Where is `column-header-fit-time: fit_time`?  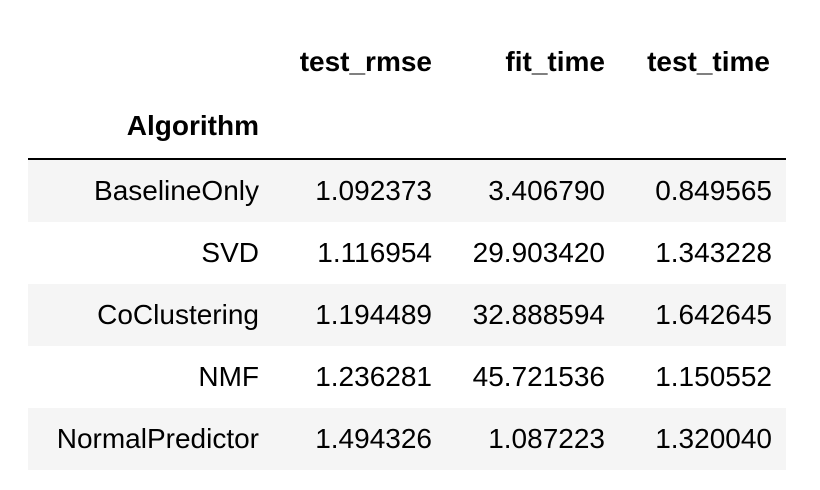 column-header-fit-time: fit_time is located at coordinates (555, 61).